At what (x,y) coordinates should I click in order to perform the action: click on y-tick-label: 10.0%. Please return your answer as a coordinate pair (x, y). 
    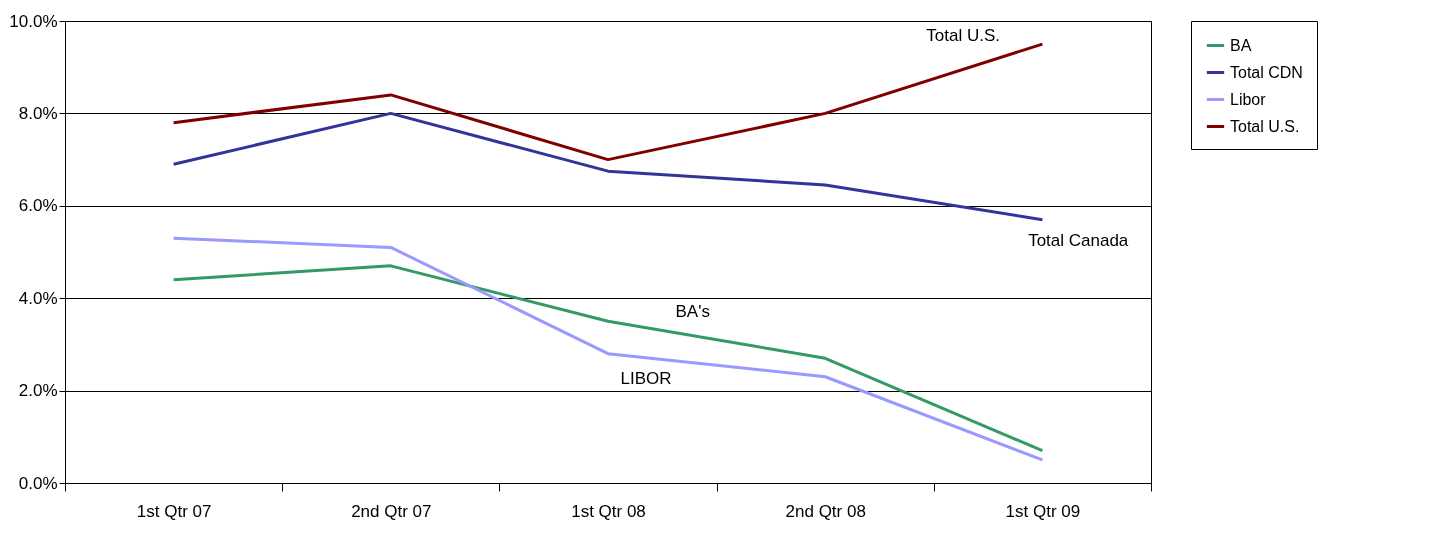
    Looking at the image, I should click on (33, 21).